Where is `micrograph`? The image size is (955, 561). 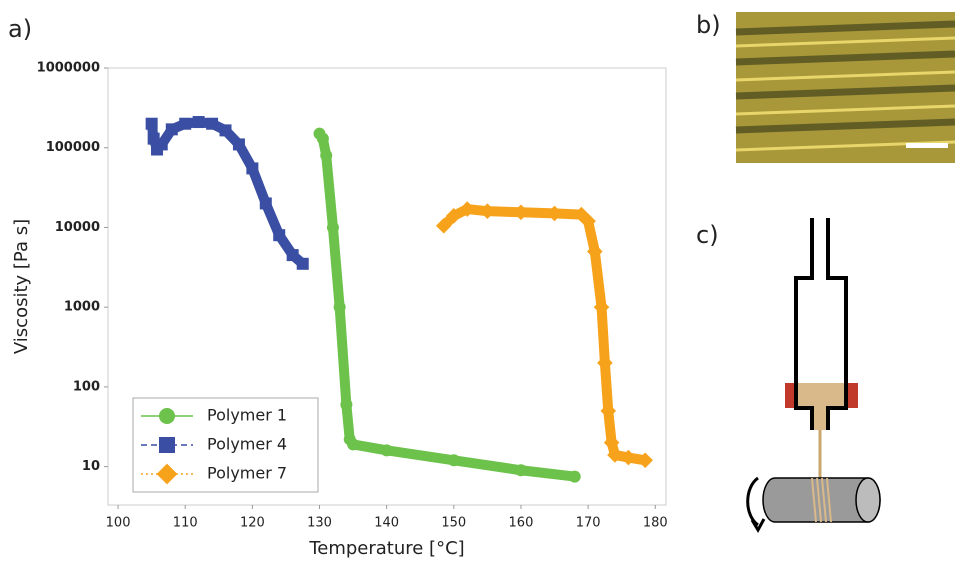
micrograph is located at coordinates (845, 87).